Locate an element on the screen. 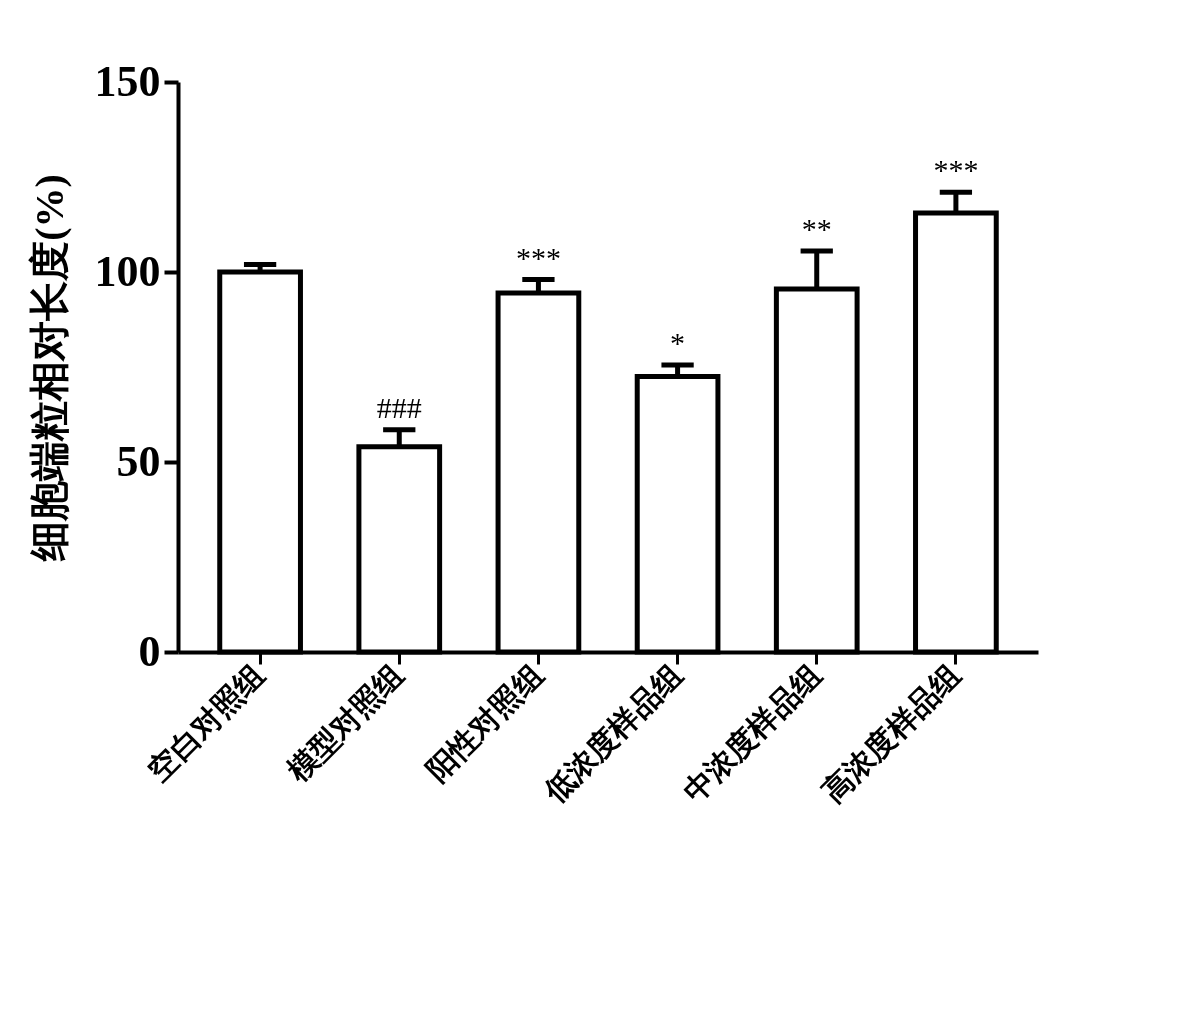 This screenshot has width=1200, height=1010. x-tick-label: 模型对照组 is located at coordinates (344, 722).